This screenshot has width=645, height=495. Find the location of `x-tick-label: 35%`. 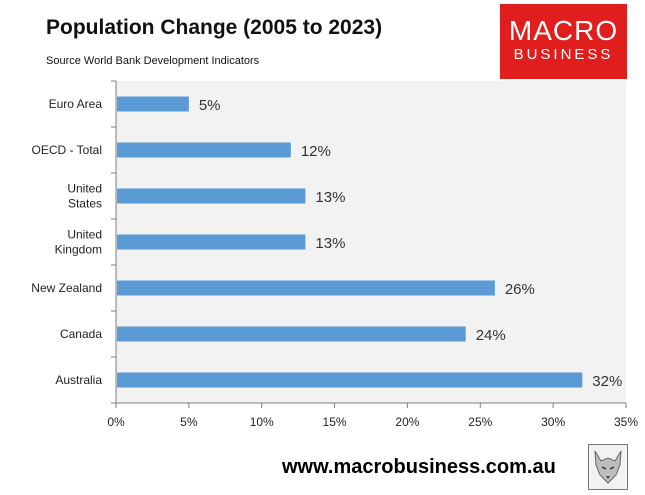

x-tick-label: 35% is located at coordinates (626, 422).